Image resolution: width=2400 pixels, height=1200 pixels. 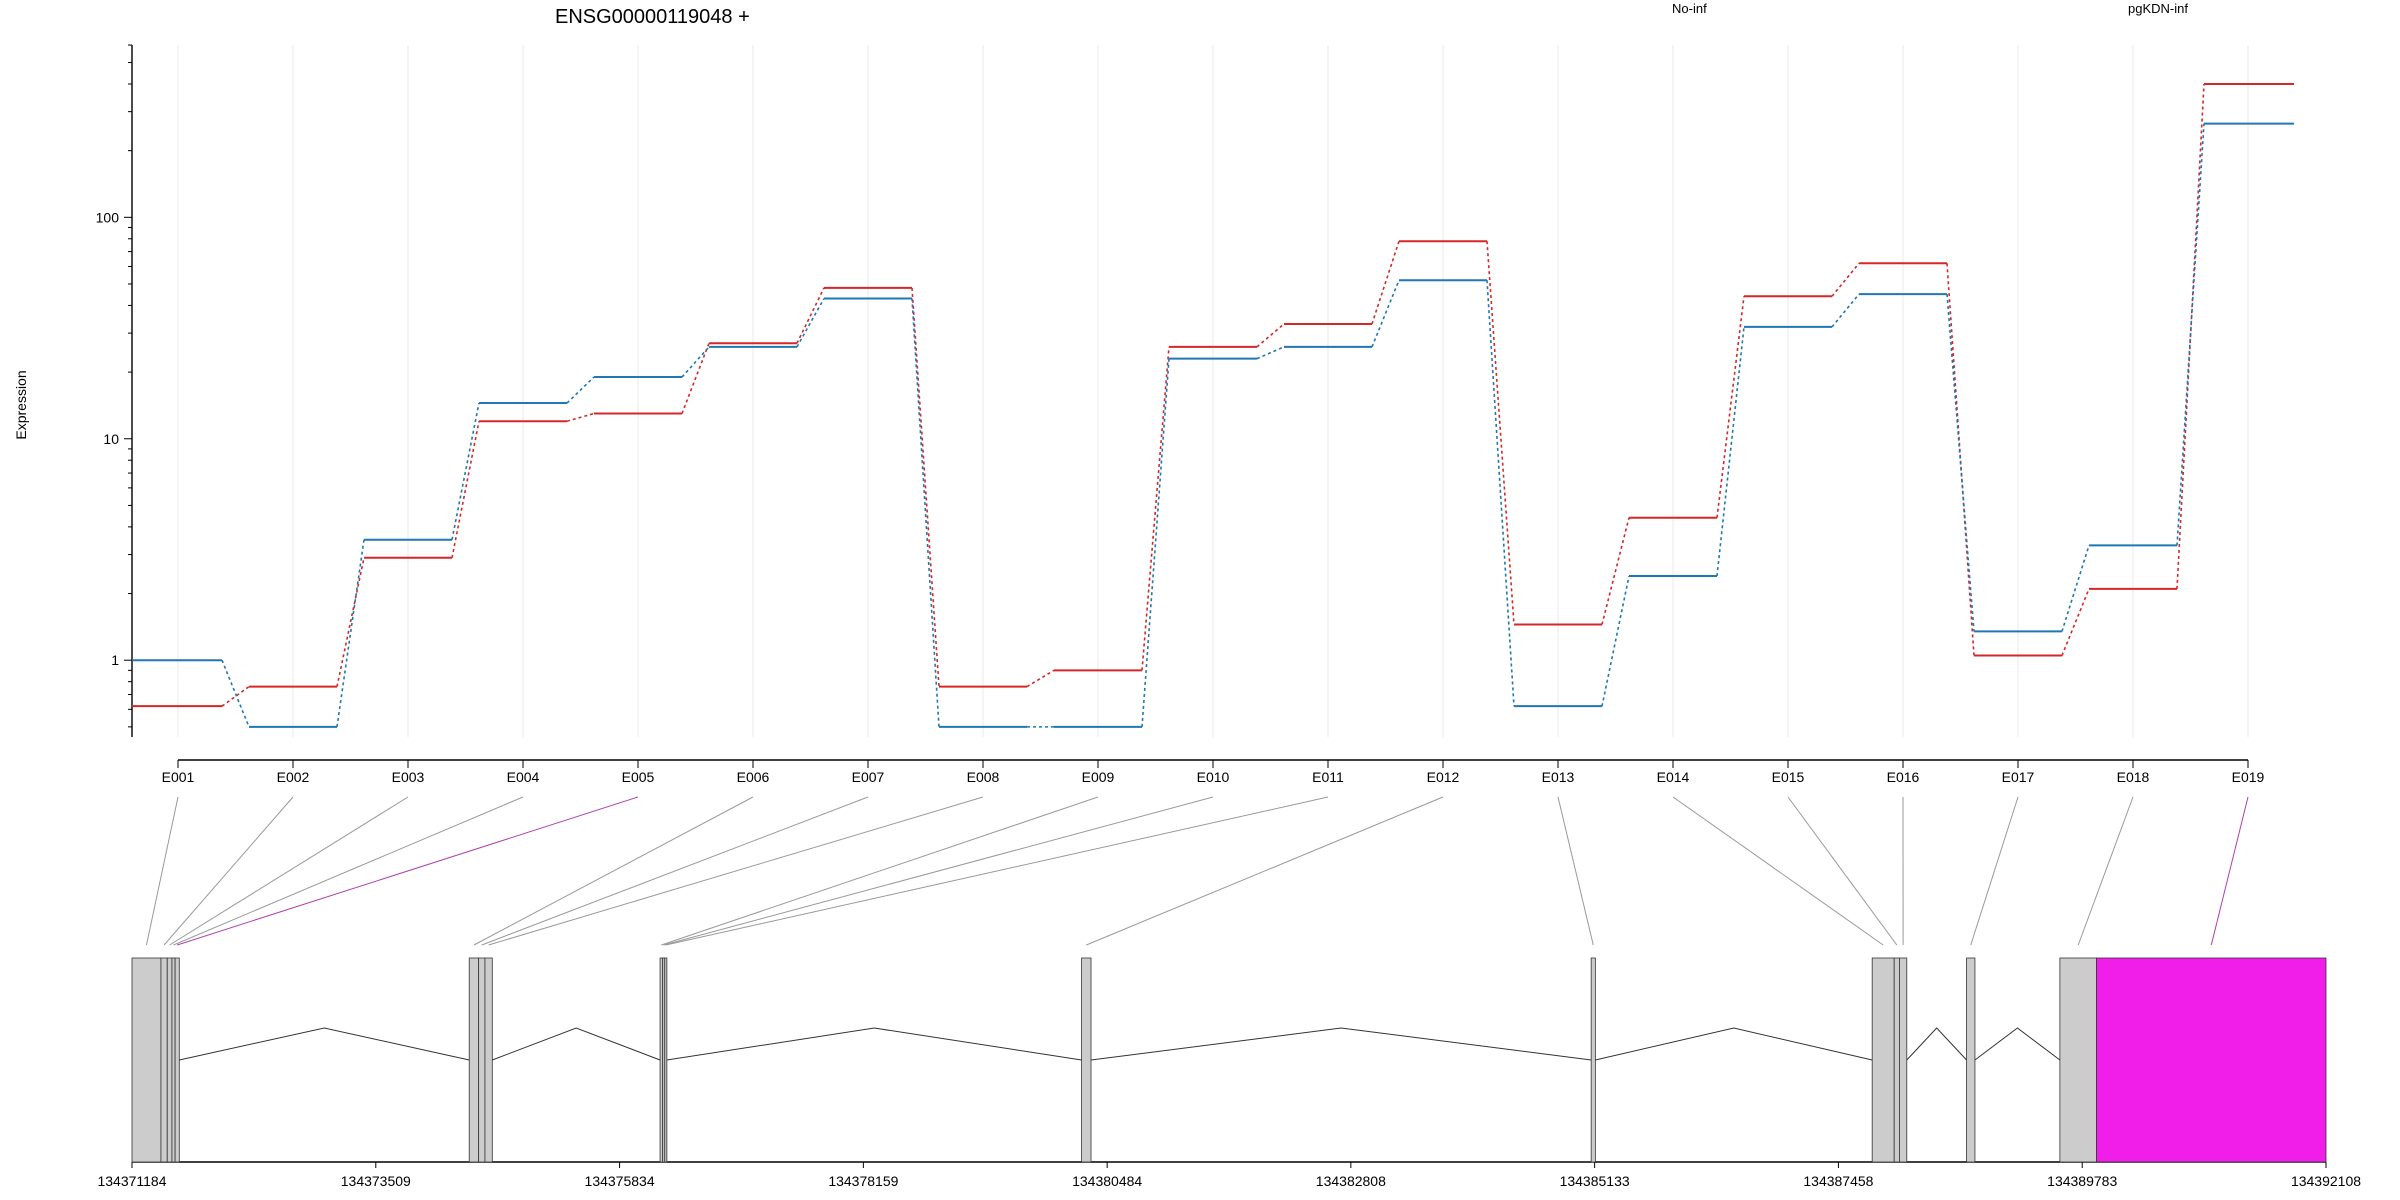 I want to click on exon-e006, so click(x=474, y=1060).